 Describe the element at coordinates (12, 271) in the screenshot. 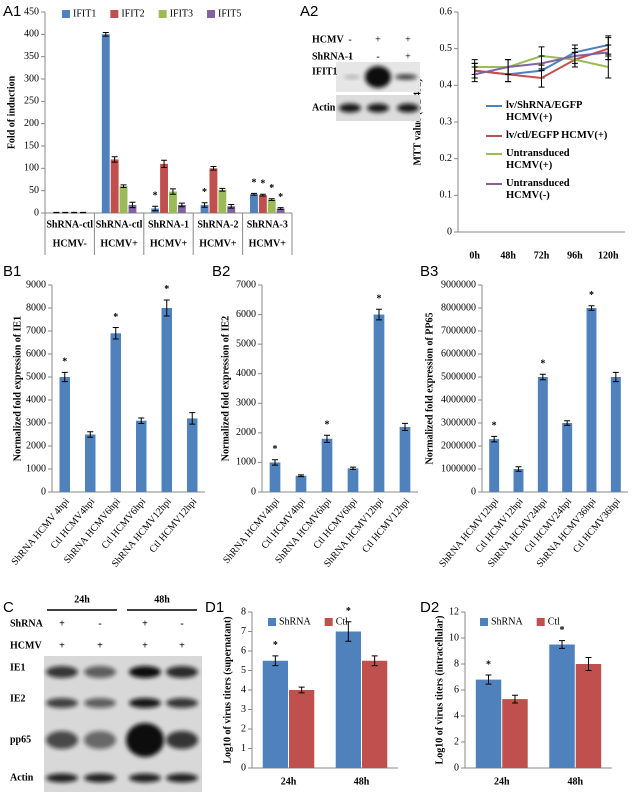

I see `panel-label: B1` at that location.